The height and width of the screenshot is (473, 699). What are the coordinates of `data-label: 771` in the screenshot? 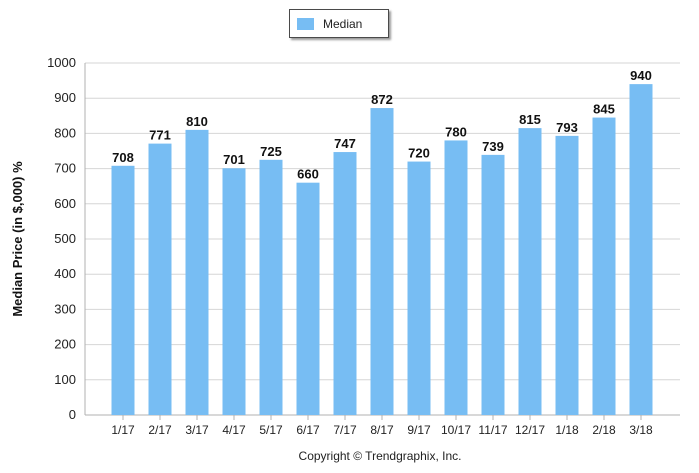 It's located at (160, 135).